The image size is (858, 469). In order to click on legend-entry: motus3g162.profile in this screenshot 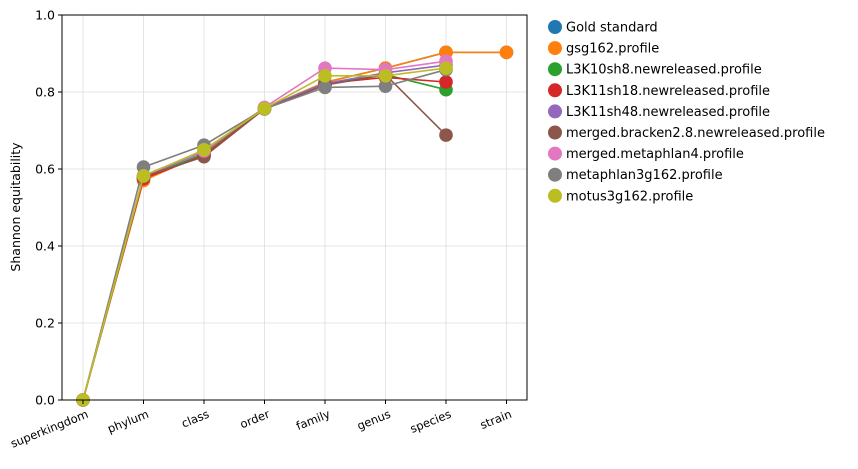, I will do `click(620, 196)`.